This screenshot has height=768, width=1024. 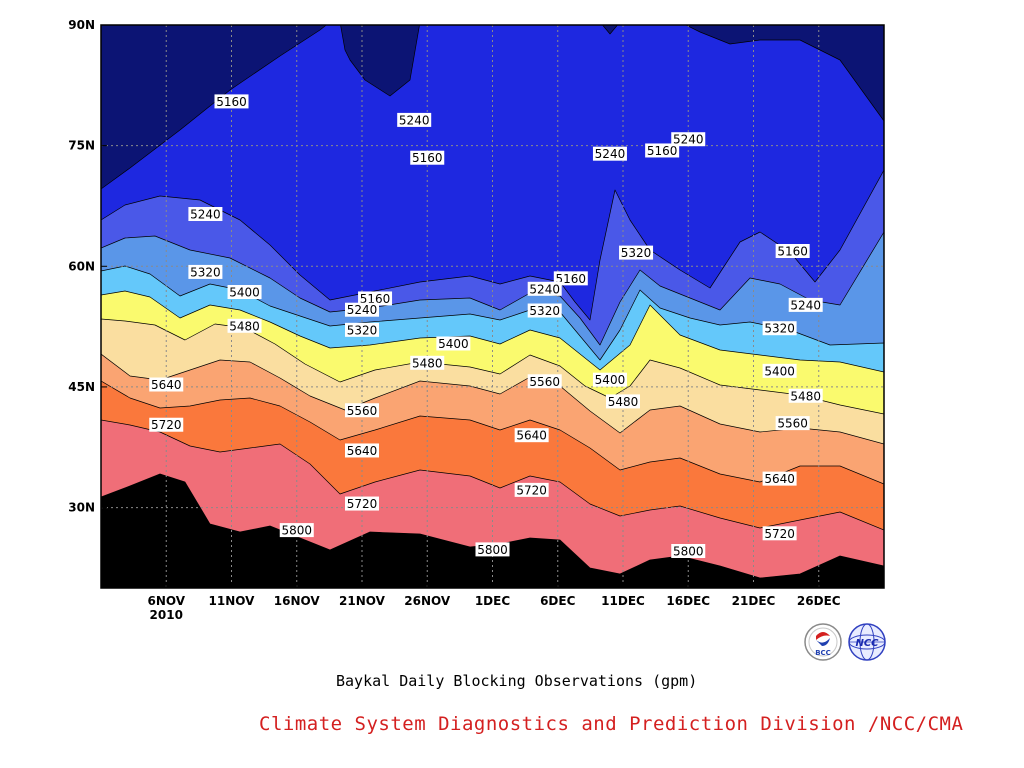 I want to click on y-tick-label: 30N, so click(x=81, y=508).